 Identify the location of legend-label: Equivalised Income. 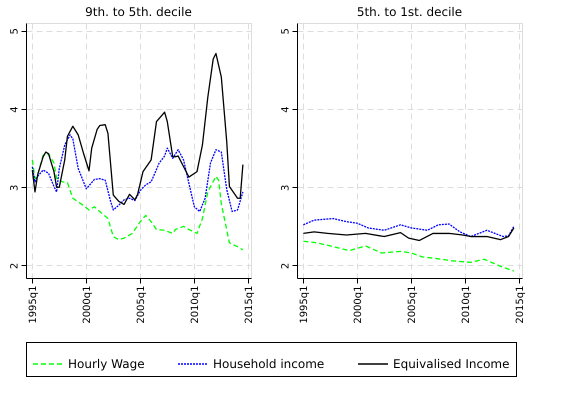
(451, 364).